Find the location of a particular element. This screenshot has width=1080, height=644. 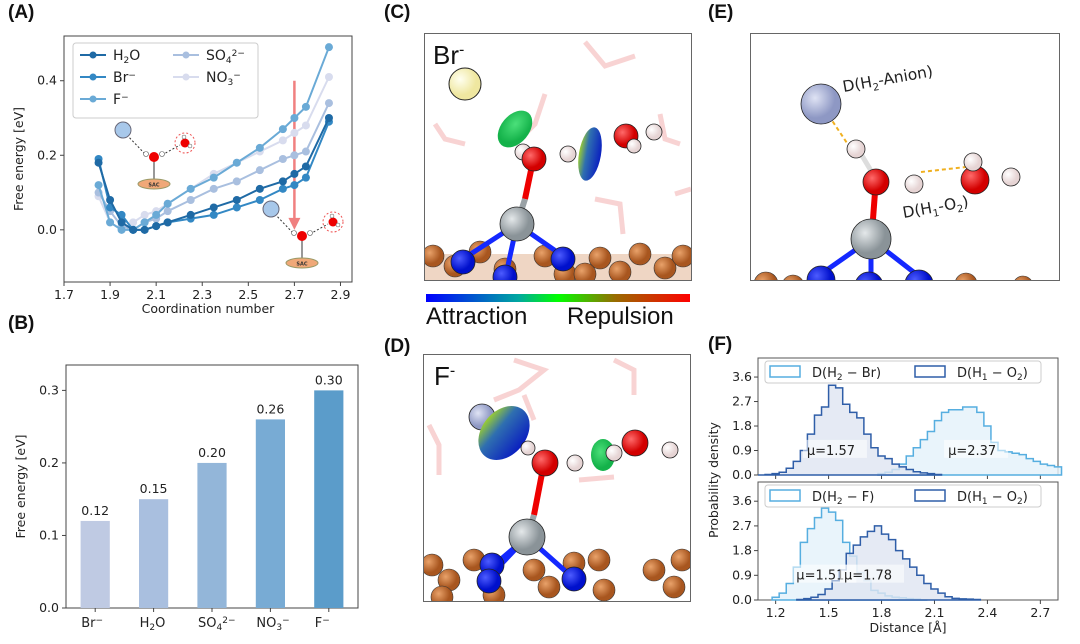

colorbar-label-repulsion: Repulsion is located at coordinates (620, 316).